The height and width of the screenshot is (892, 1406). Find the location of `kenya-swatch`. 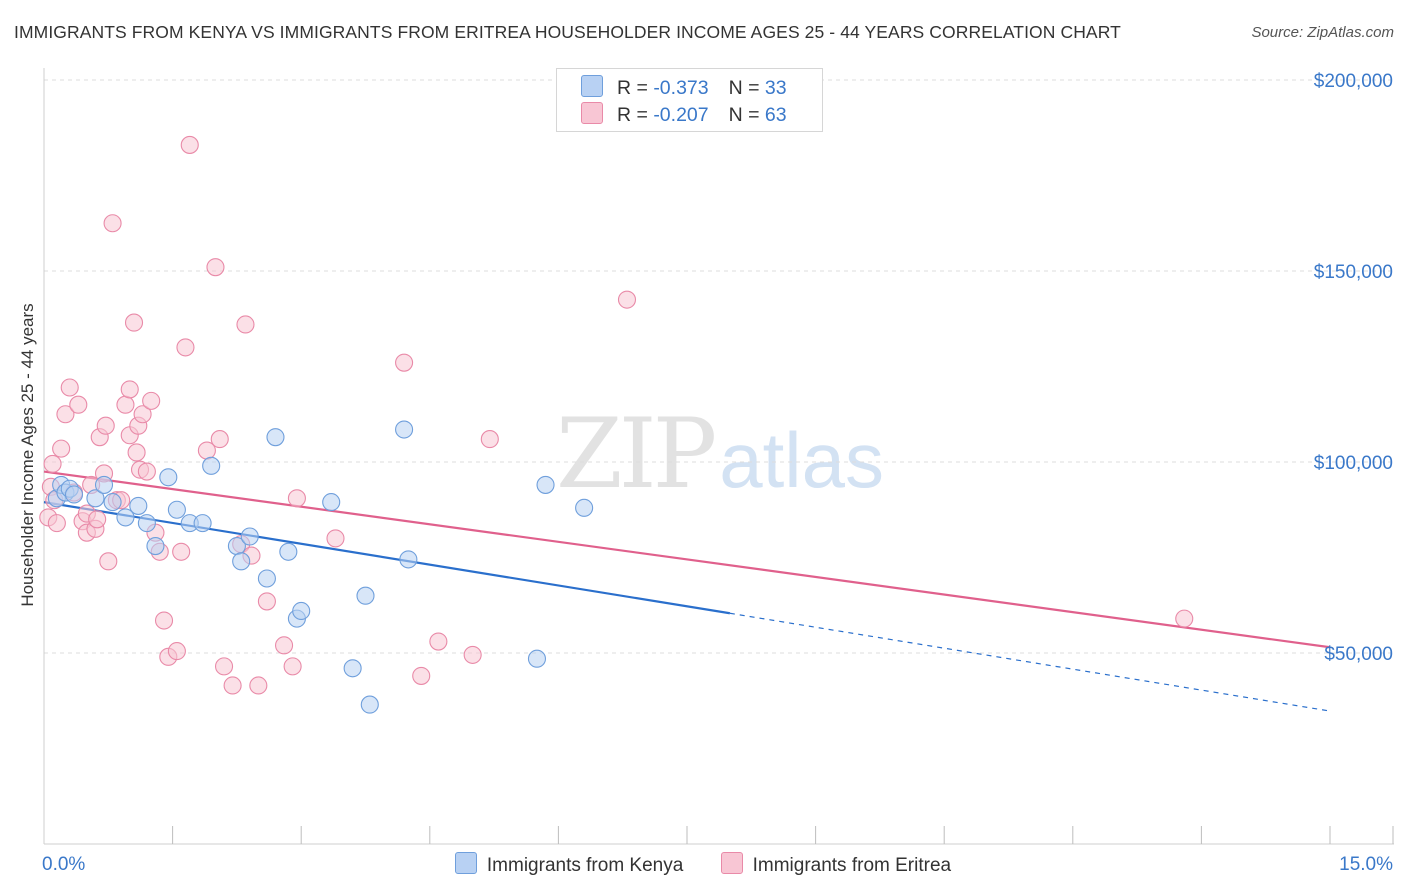

kenya-swatch is located at coordinates (592, 86).